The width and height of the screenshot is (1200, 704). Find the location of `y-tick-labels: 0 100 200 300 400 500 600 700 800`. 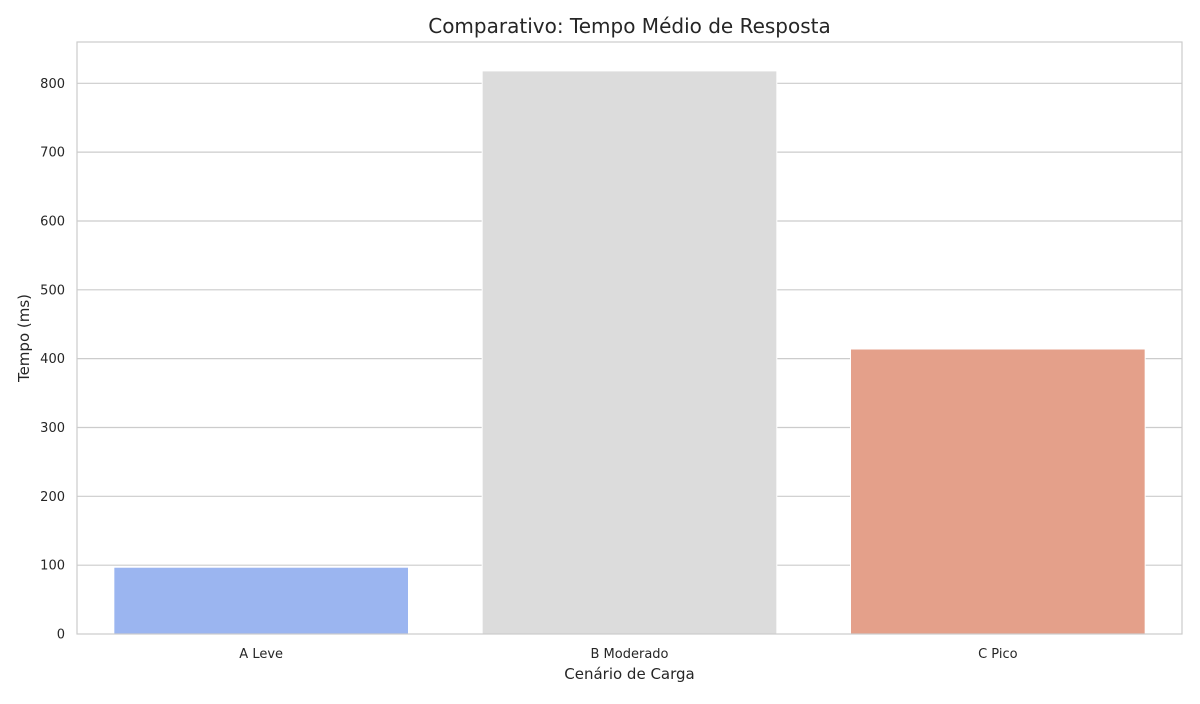

y-tick-labels: 0 100 200 300 400 500 600 700 800 is located at coordinates (52, 360).